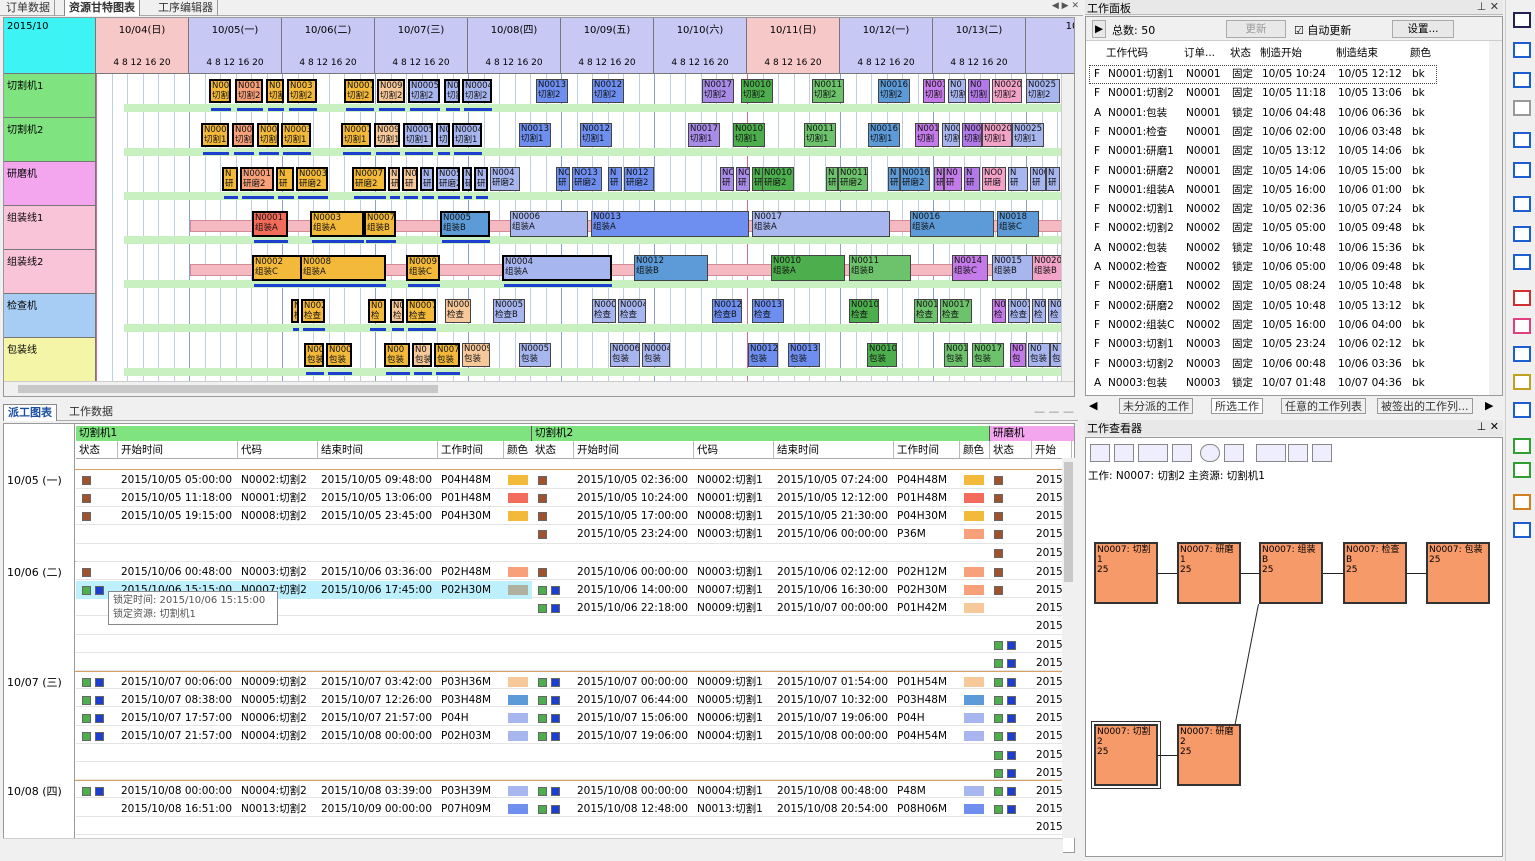  What do you see at coordinates (50, 360) in the screenshot?
I see `gantt-resource-label: 包装线` at bounding box center [50, 360].